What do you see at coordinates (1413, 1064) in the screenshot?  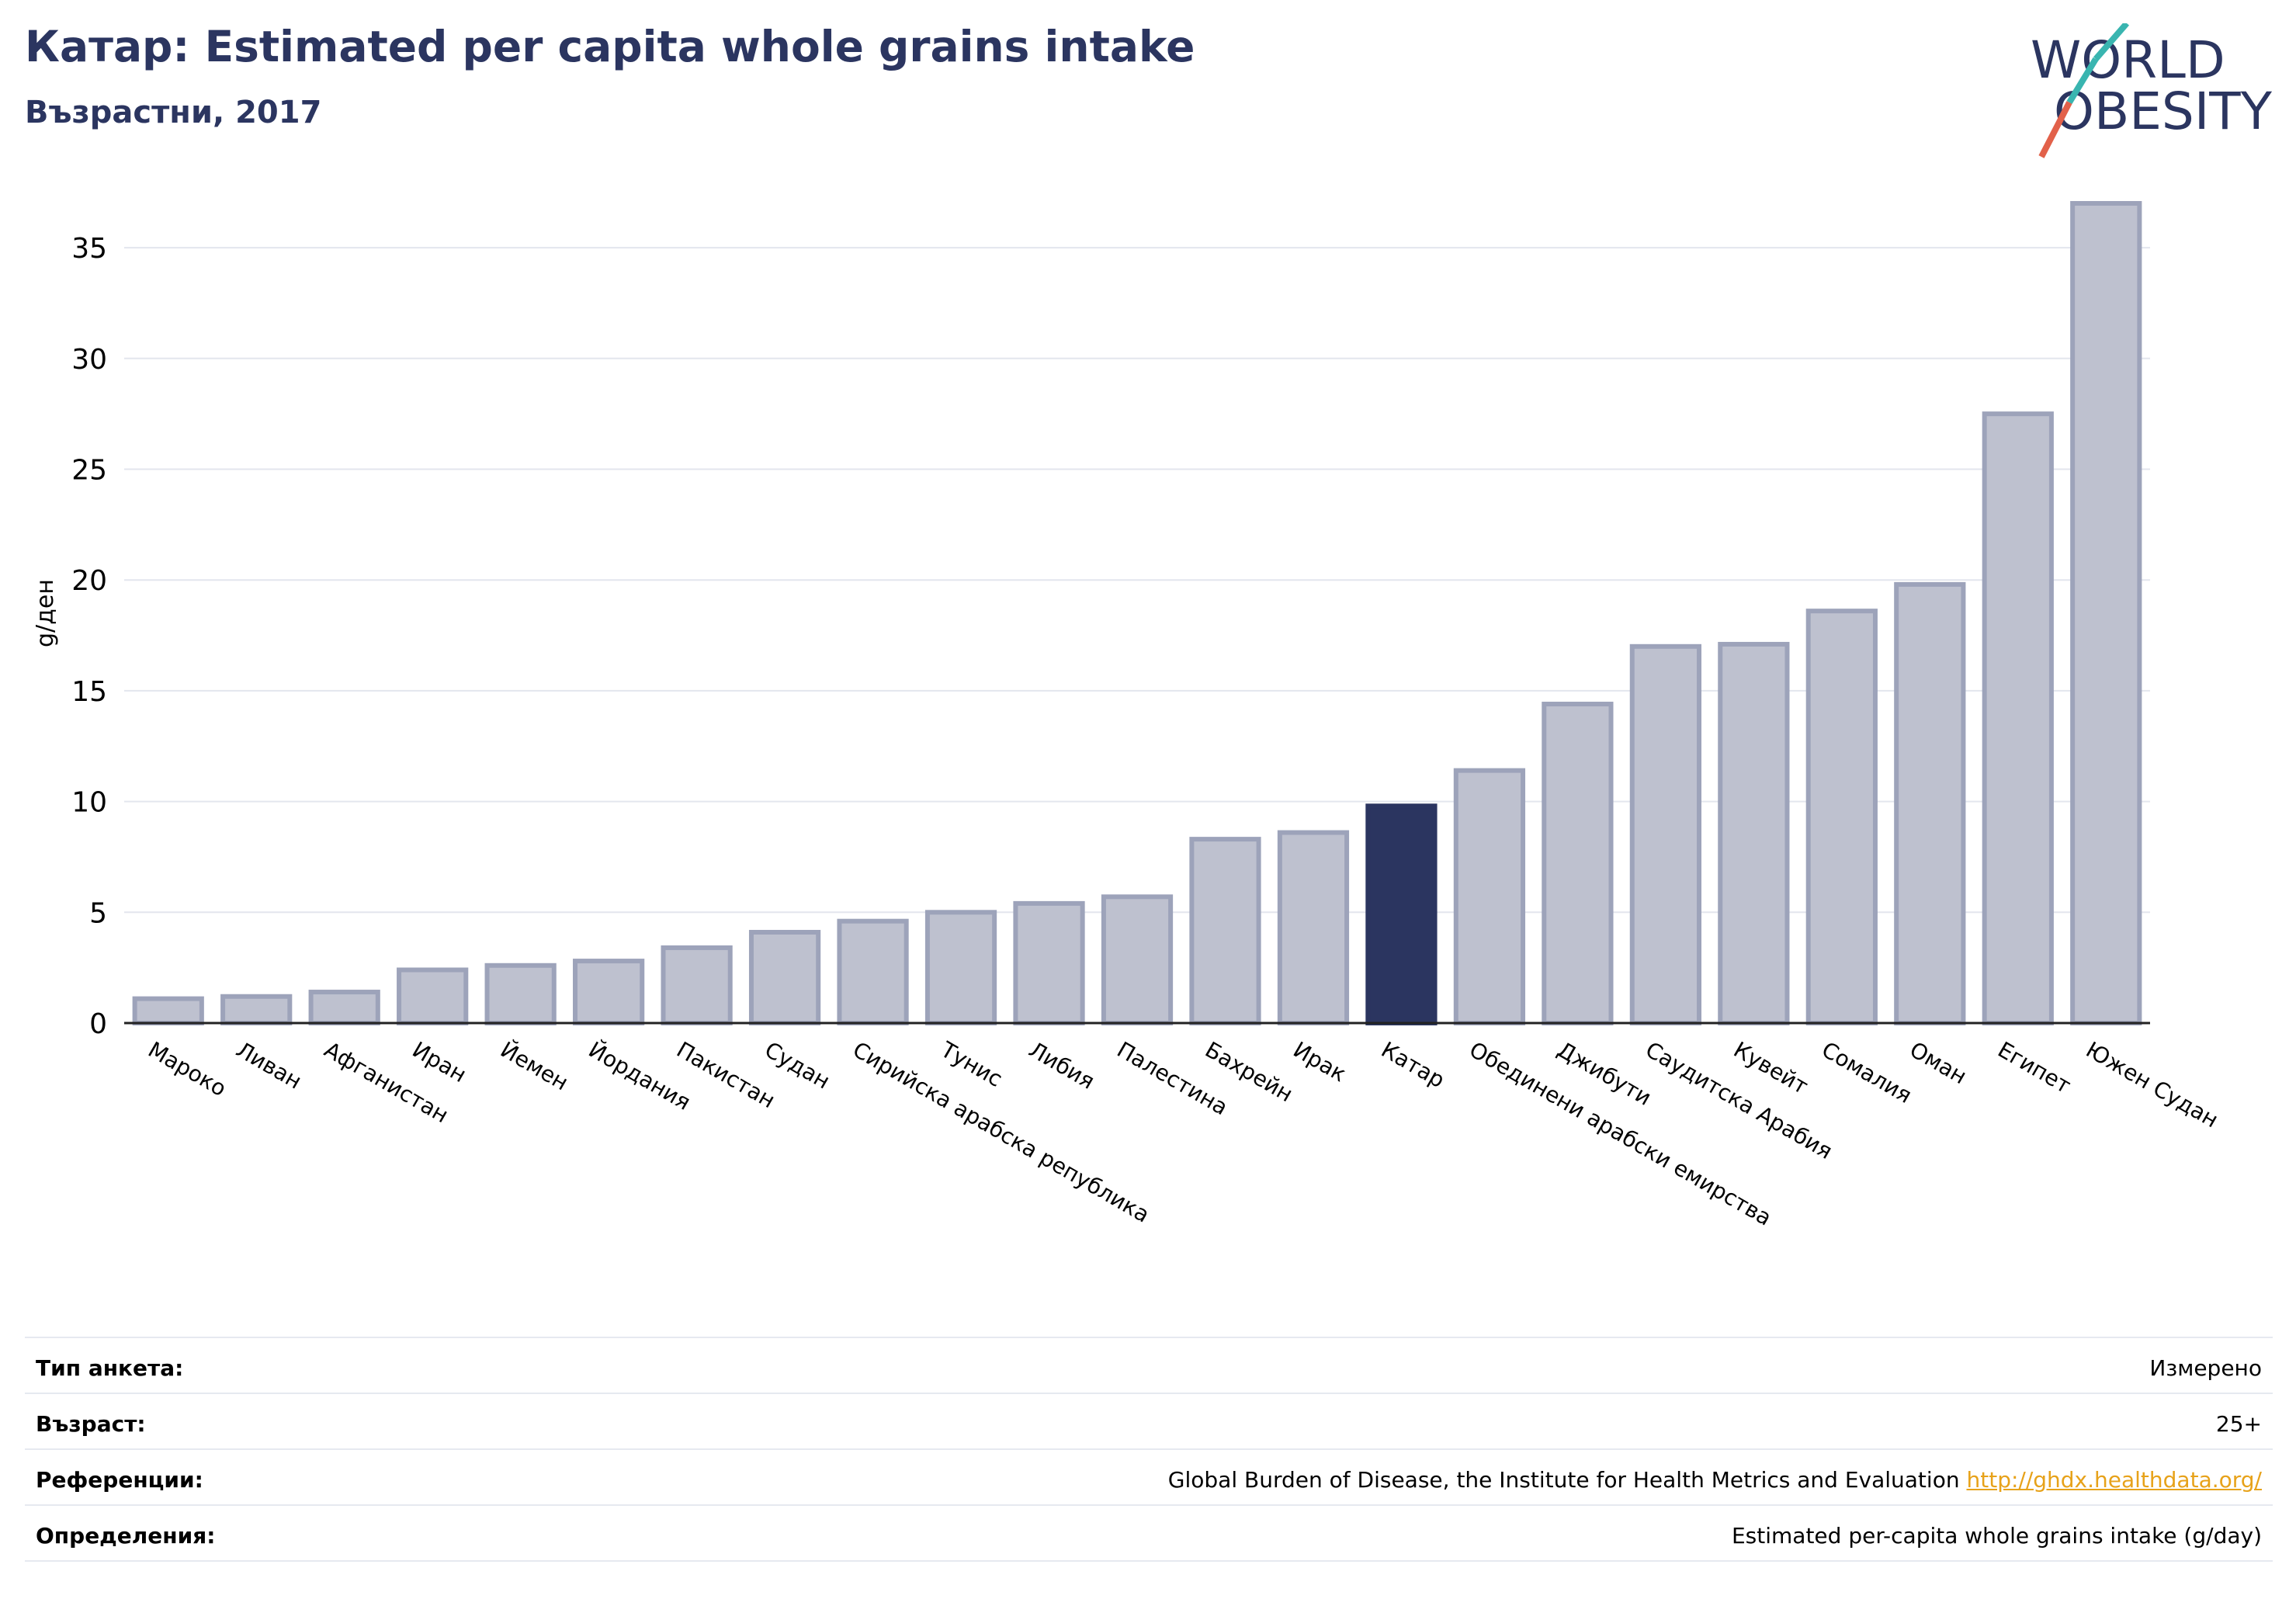 I see `x-tick-label: Катар` at bounding box center [1413, 1064].